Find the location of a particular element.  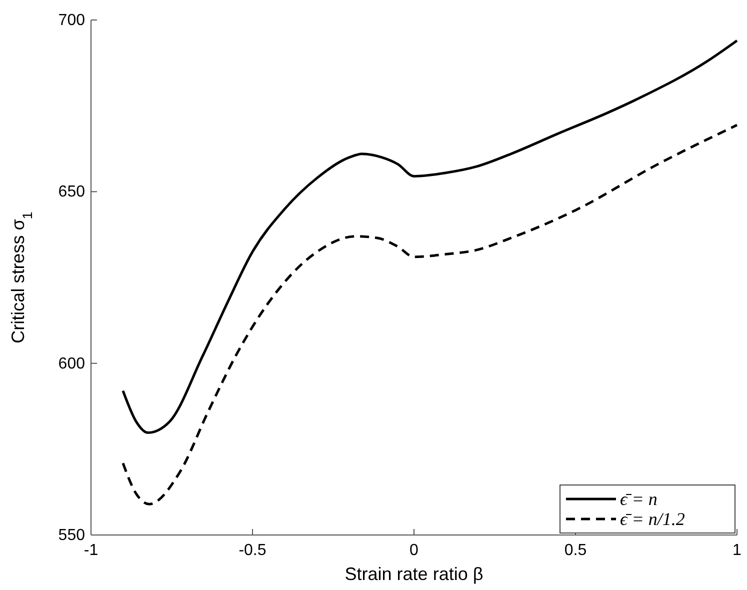

y-tick-label: 650 is located at coordinates (72, 192).